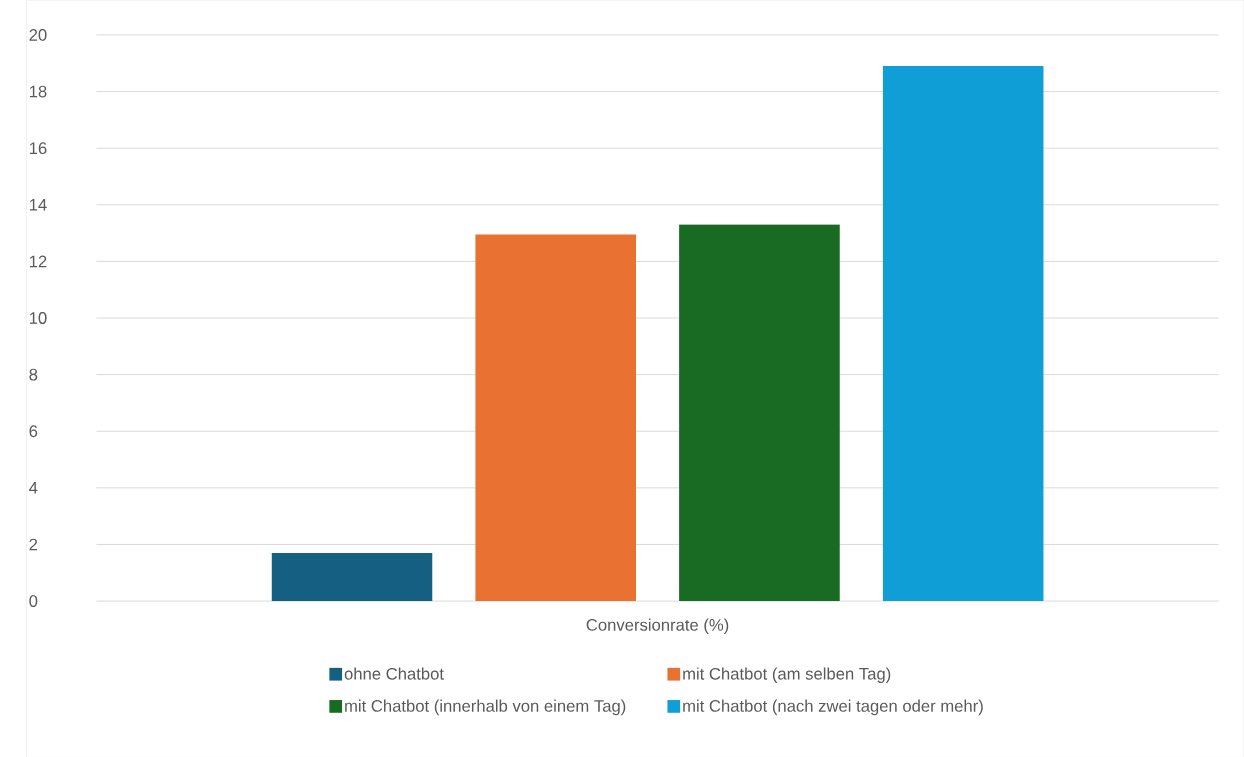 The height and width of the screenshot is (757, 1244). What do you see at coordinates (33, 374) in the screenshot?
I see `y-tick-label: 8` at bounding box center [33, 374].